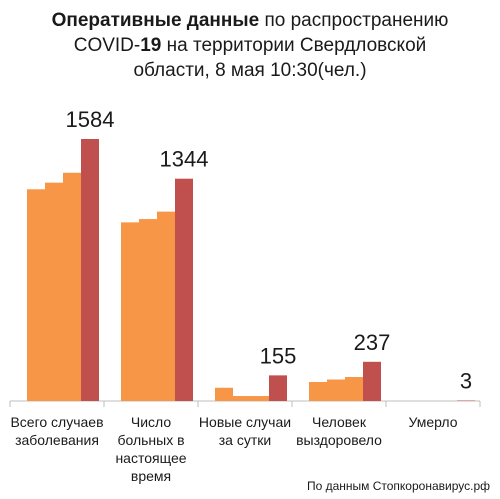  I want to click on data-label: 237, so click(372, 342).